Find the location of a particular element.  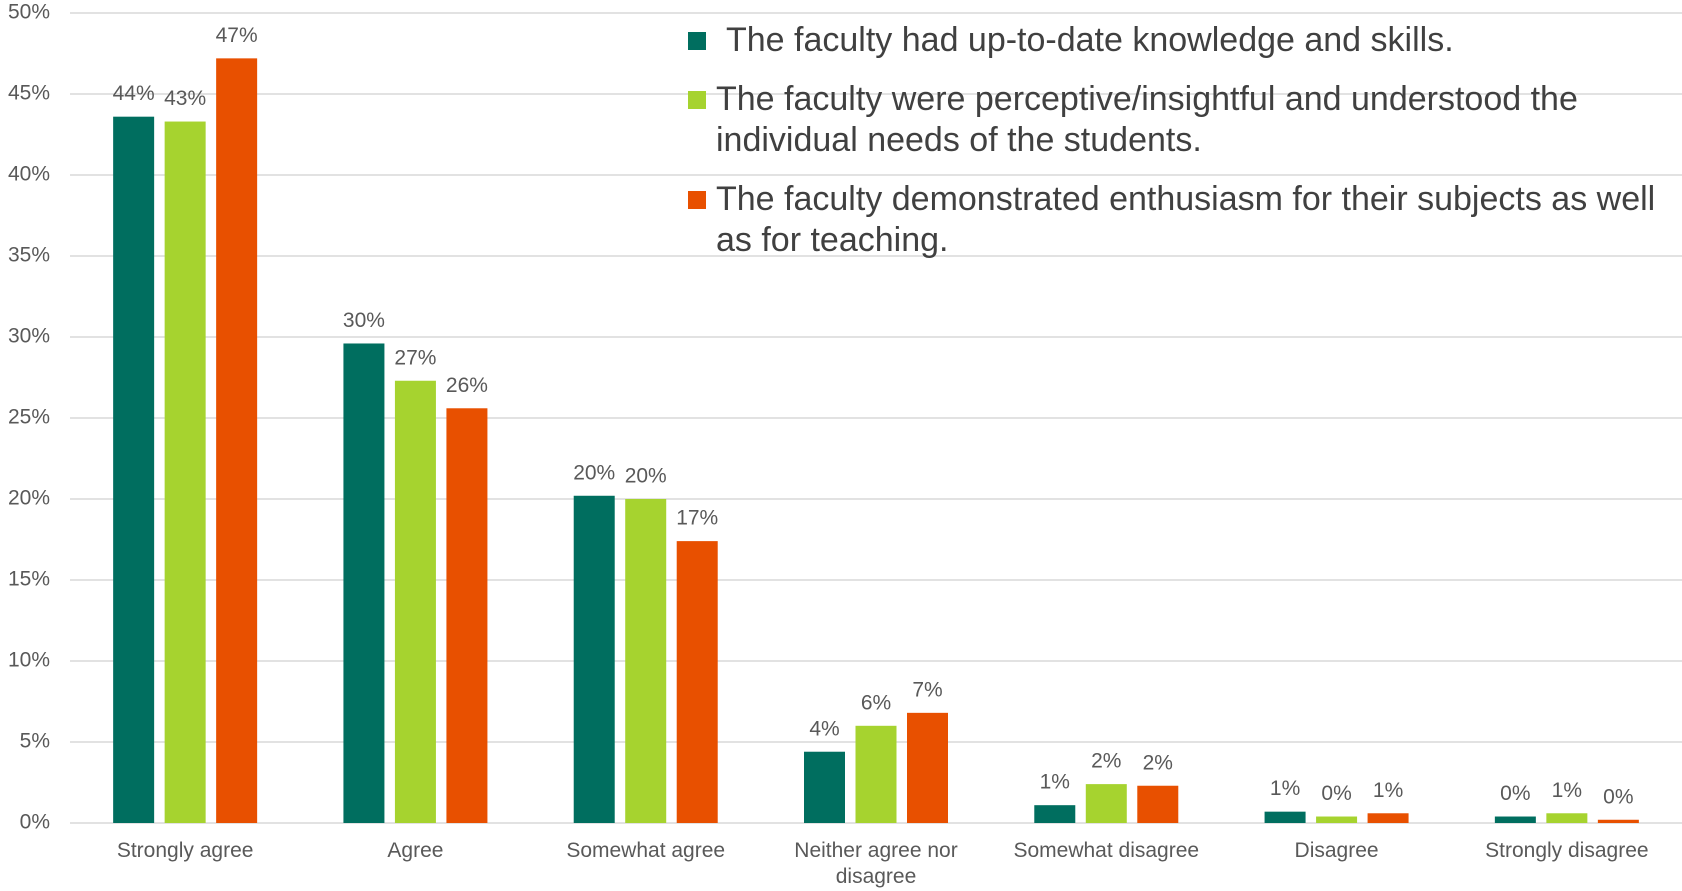

x-tick-label: Agree is located at coordinates (415, 850).